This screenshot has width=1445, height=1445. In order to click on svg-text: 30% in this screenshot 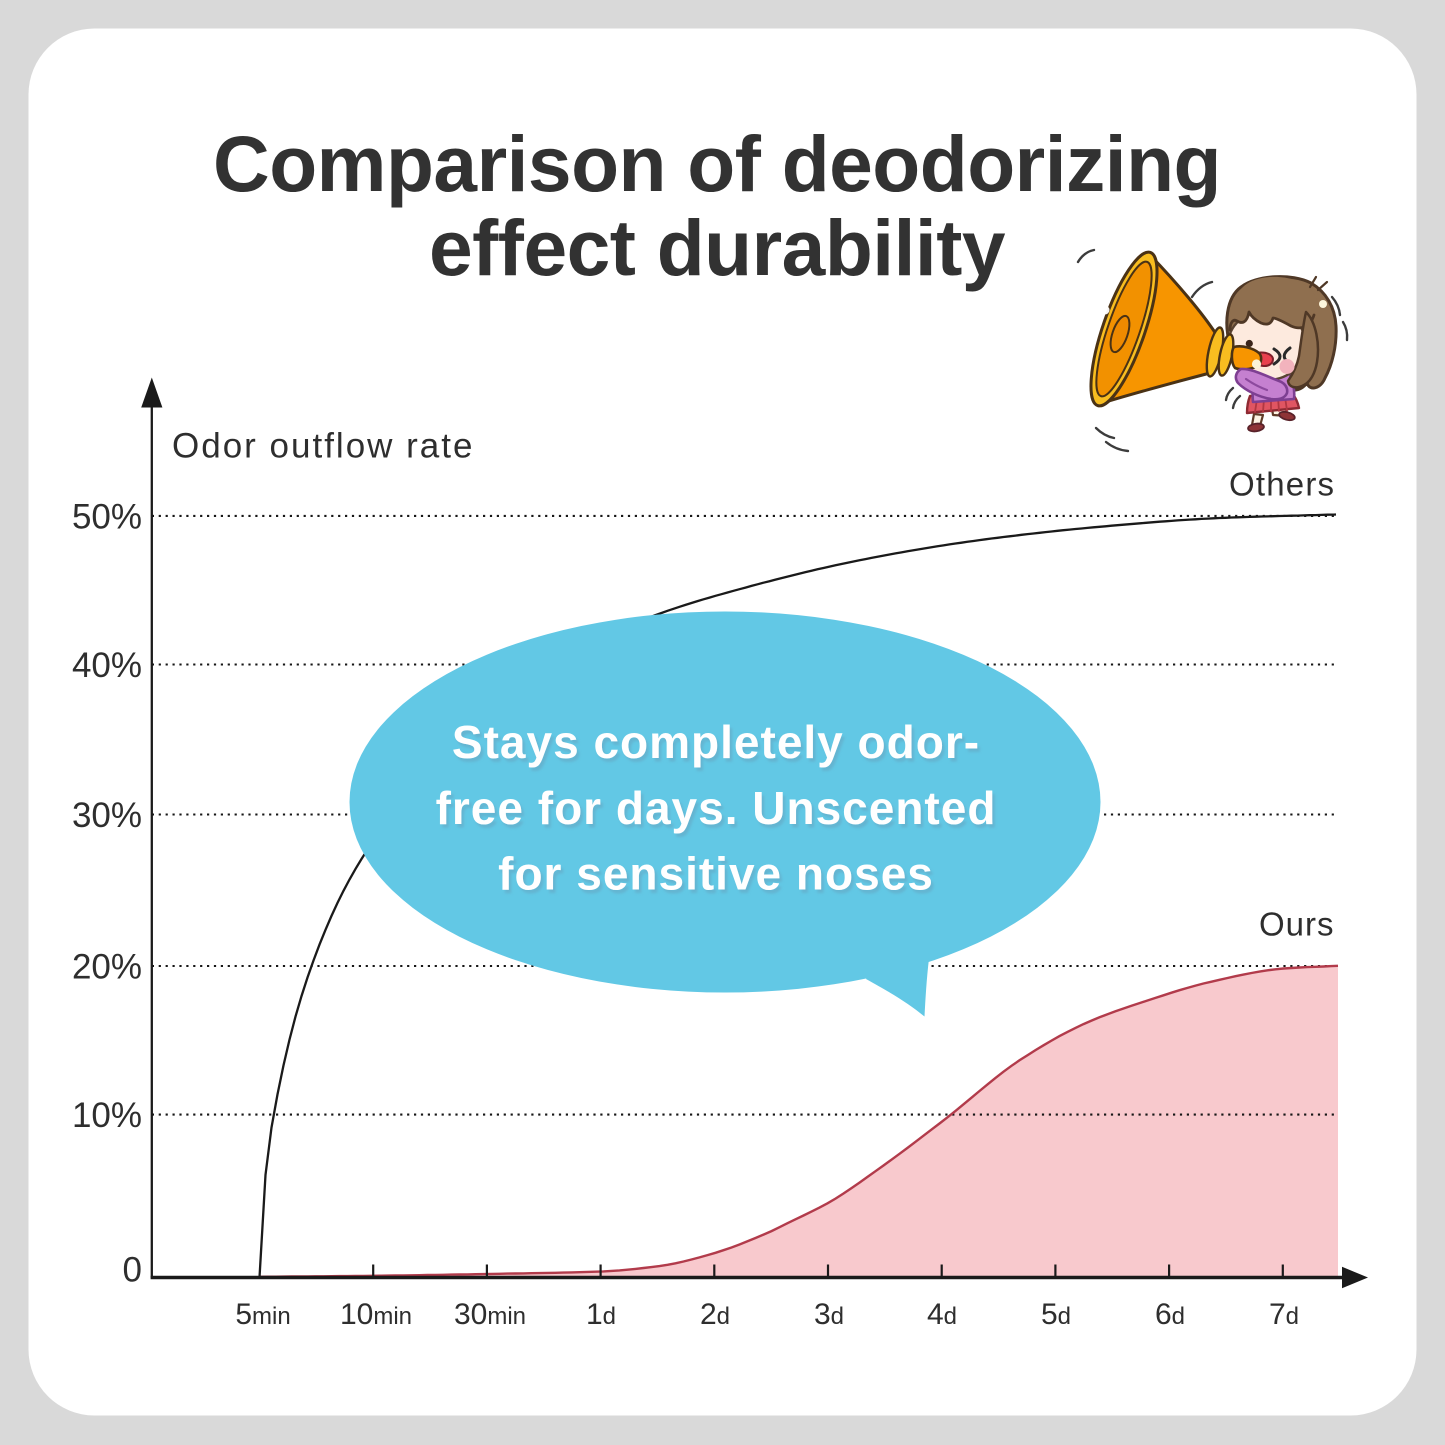, I will do `click(107, 815)`.